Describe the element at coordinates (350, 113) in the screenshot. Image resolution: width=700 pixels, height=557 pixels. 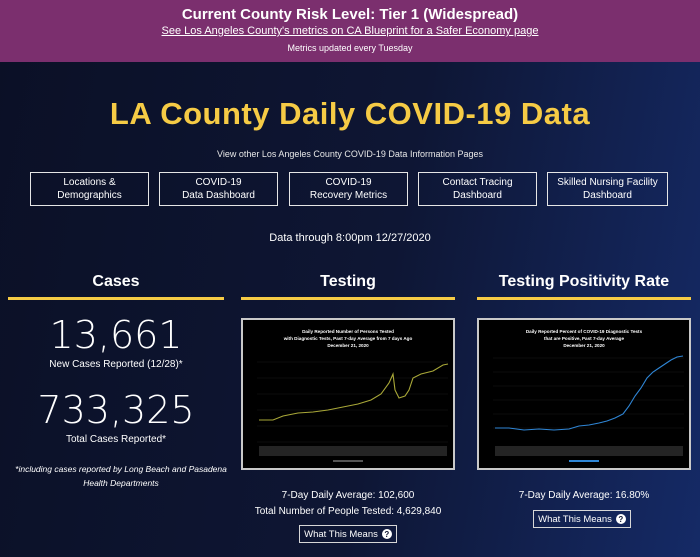
I see `page-title: LA County Daily COVID-19 Data` at that location.